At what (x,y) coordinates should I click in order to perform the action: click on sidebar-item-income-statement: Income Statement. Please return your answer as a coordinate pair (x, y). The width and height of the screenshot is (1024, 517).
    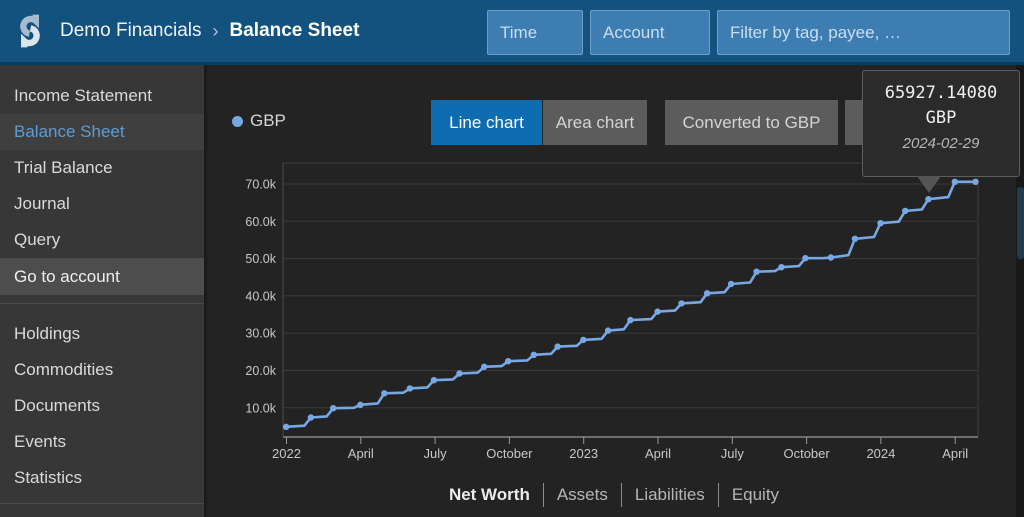
    Looking at the image, I should click on (83, 95).